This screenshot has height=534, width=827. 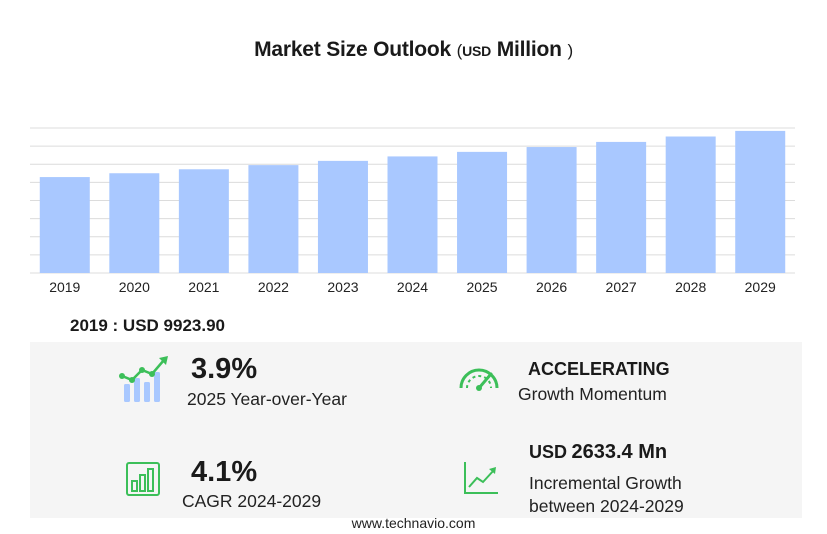 What do you see at coordinates (551, 287) in the screenshot?
I see `x-tick-label-2026: 2026` at bounding box center [551, 287].